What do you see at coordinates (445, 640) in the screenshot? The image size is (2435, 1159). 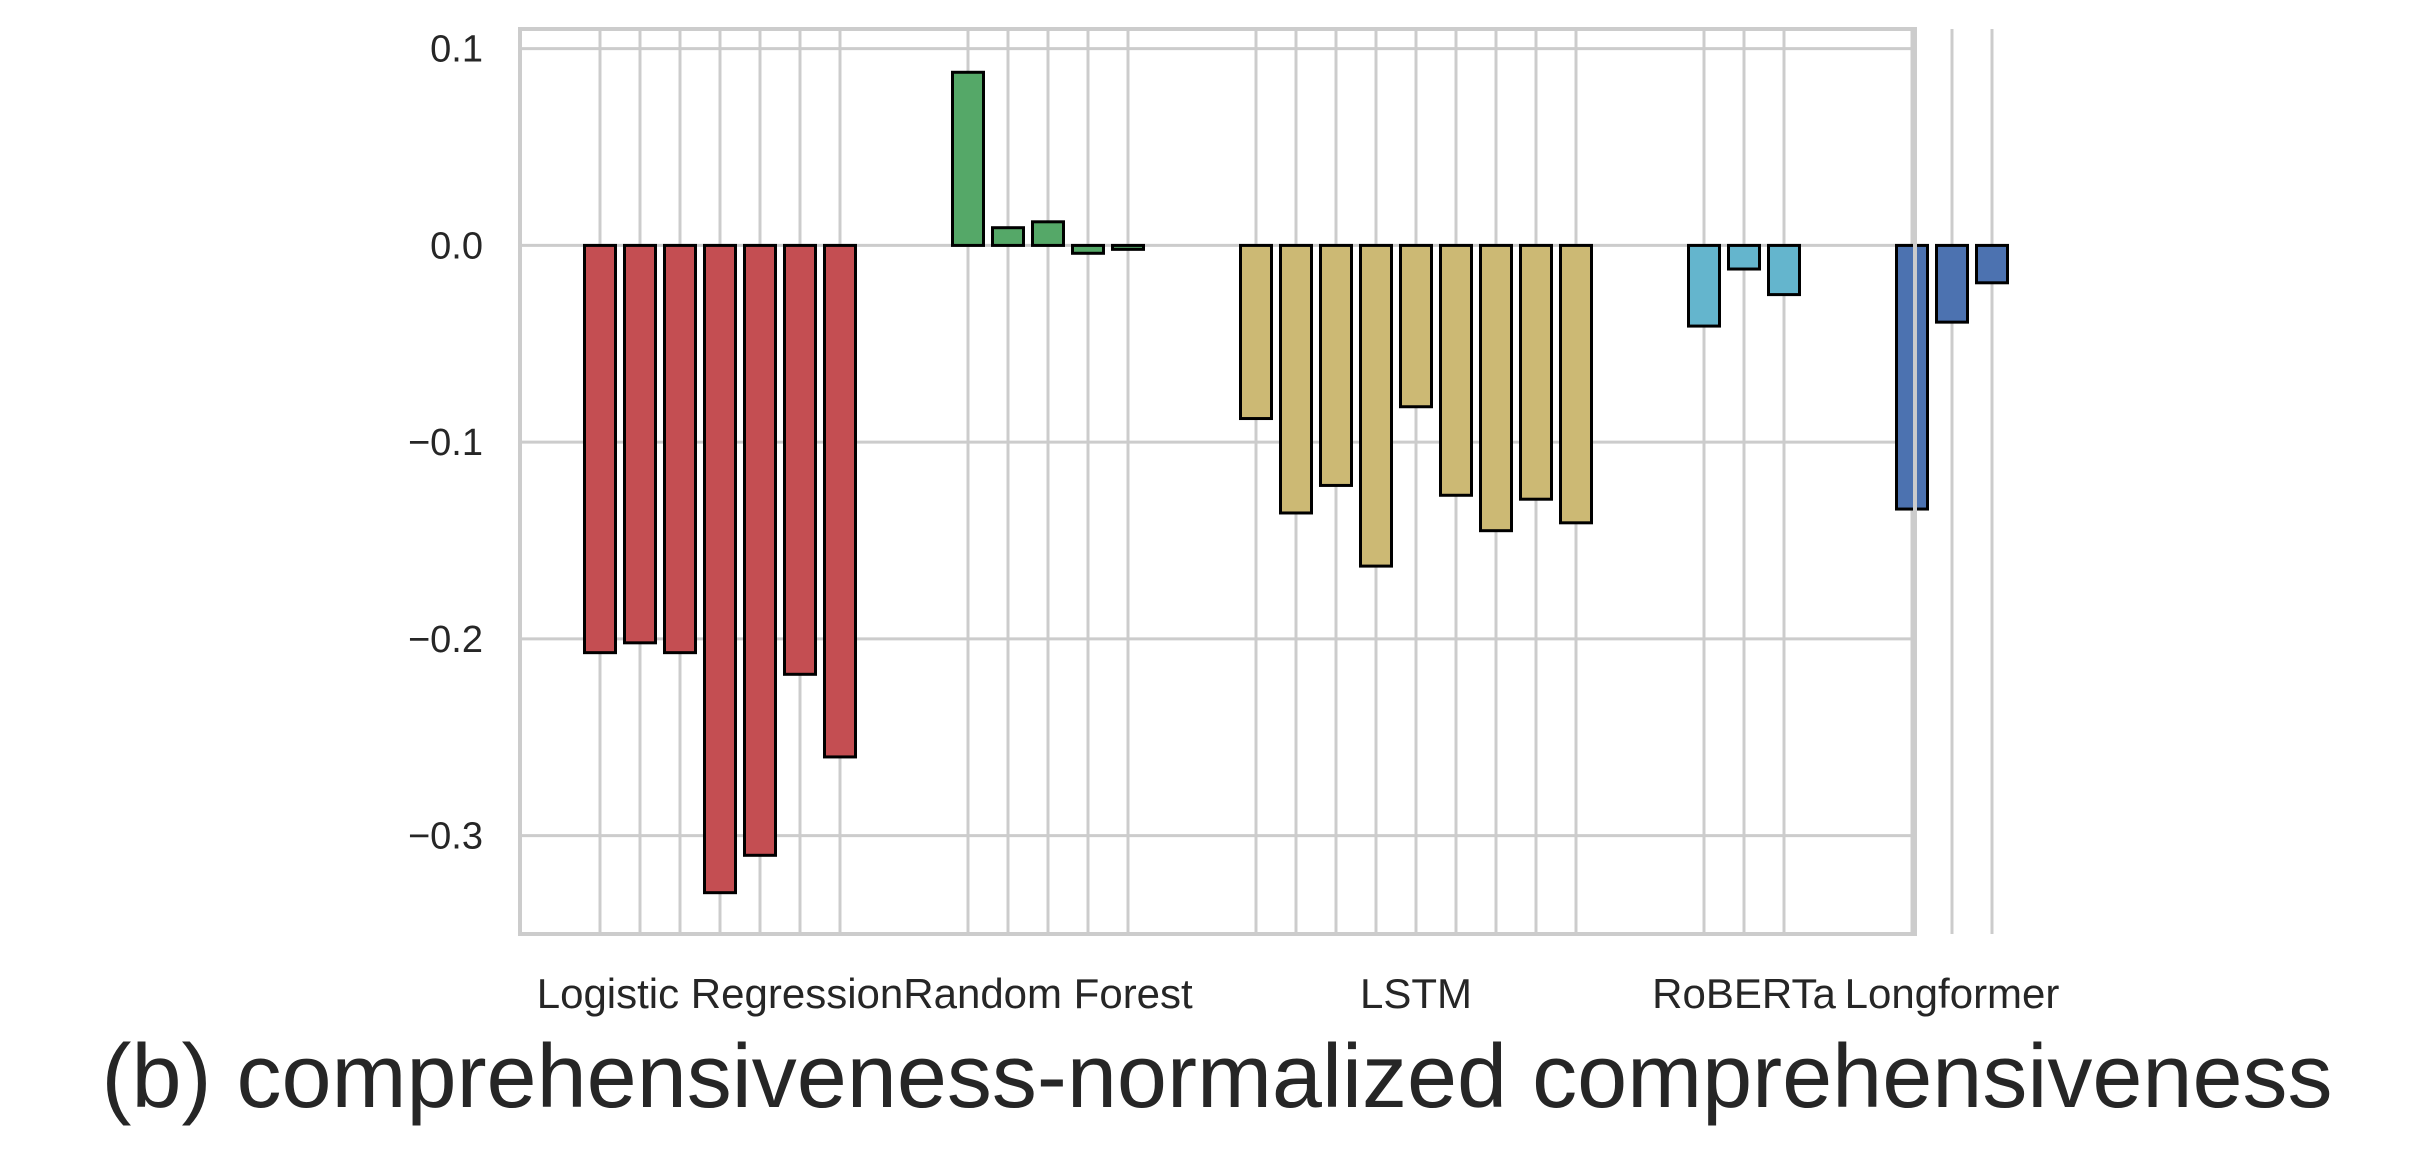 I see `y-tick-label: −0.2` at bounding box center [445, 640].